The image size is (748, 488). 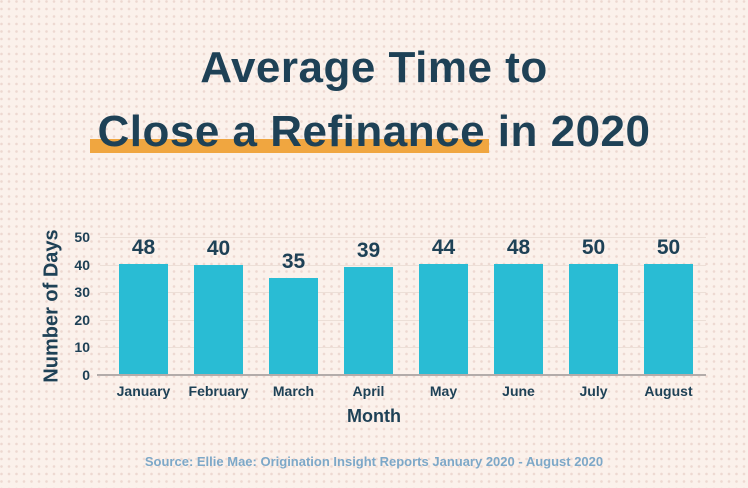 I want to click on y-axis-tick-label: 10, so click(x=82, y=347).